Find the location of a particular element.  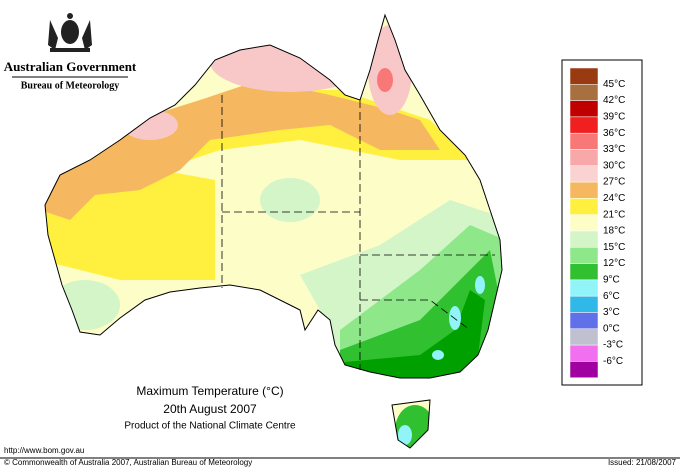

map-date: 20th August 2007 is located at coordinates (210, 409).